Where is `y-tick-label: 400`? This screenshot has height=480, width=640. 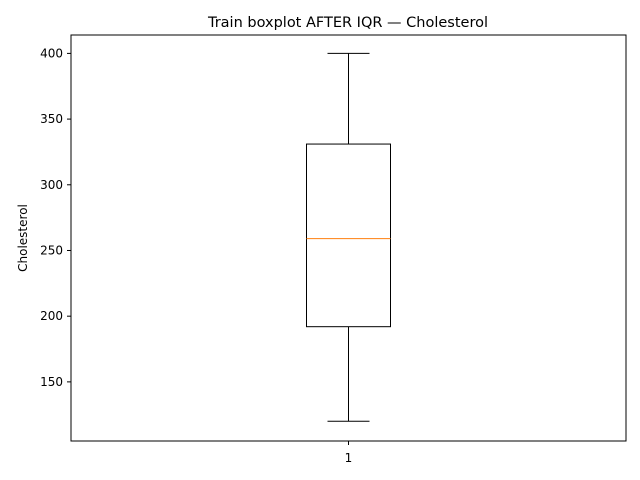
y-tick-label: 400 is located at coordinates (51, 53).